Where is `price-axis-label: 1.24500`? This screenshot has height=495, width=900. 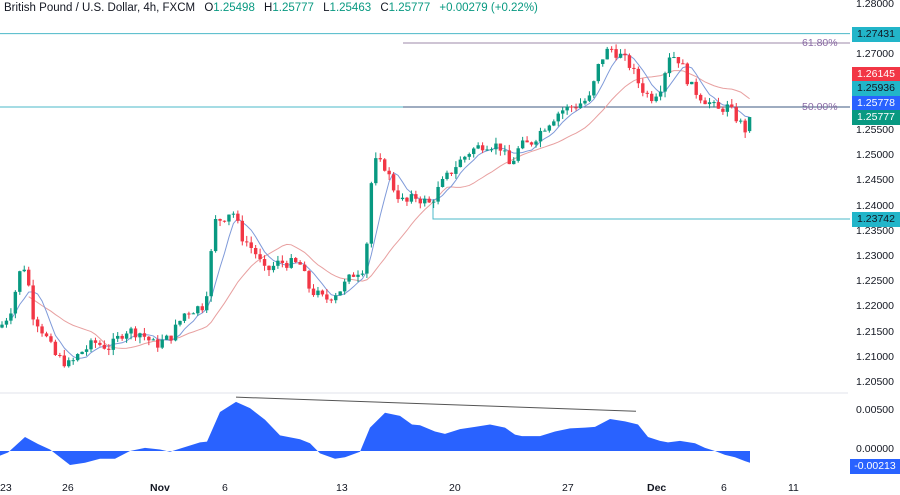 price-axis-label: 1.24500 is located at coordinates (875, 180).